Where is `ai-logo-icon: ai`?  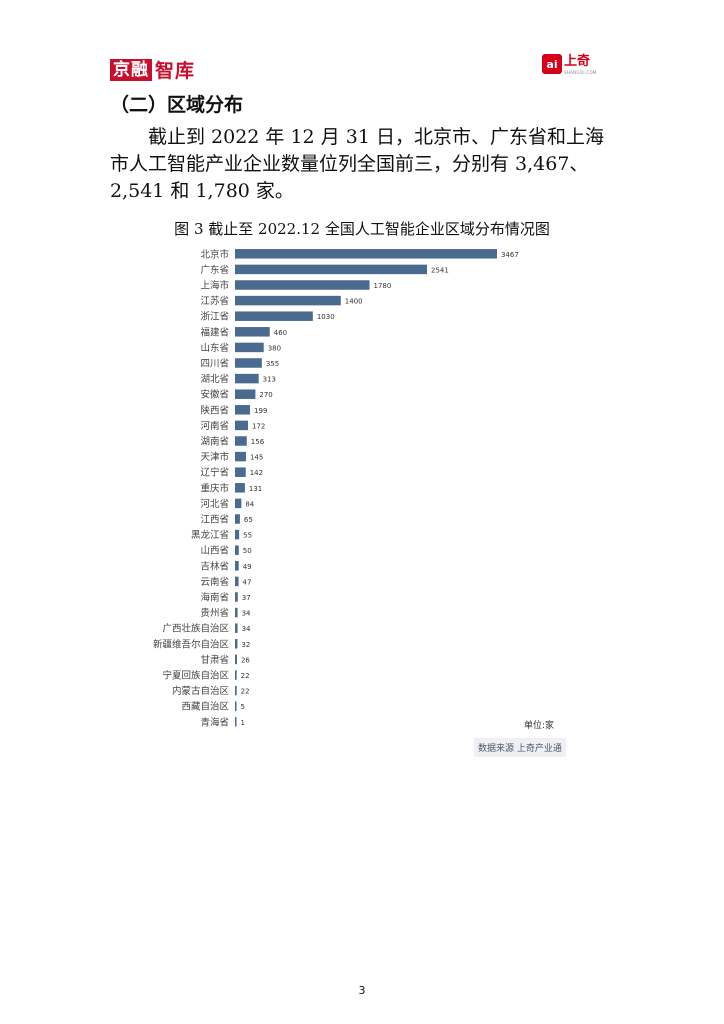 ai-logo-icon: ai is located at coordinates (552, 64).